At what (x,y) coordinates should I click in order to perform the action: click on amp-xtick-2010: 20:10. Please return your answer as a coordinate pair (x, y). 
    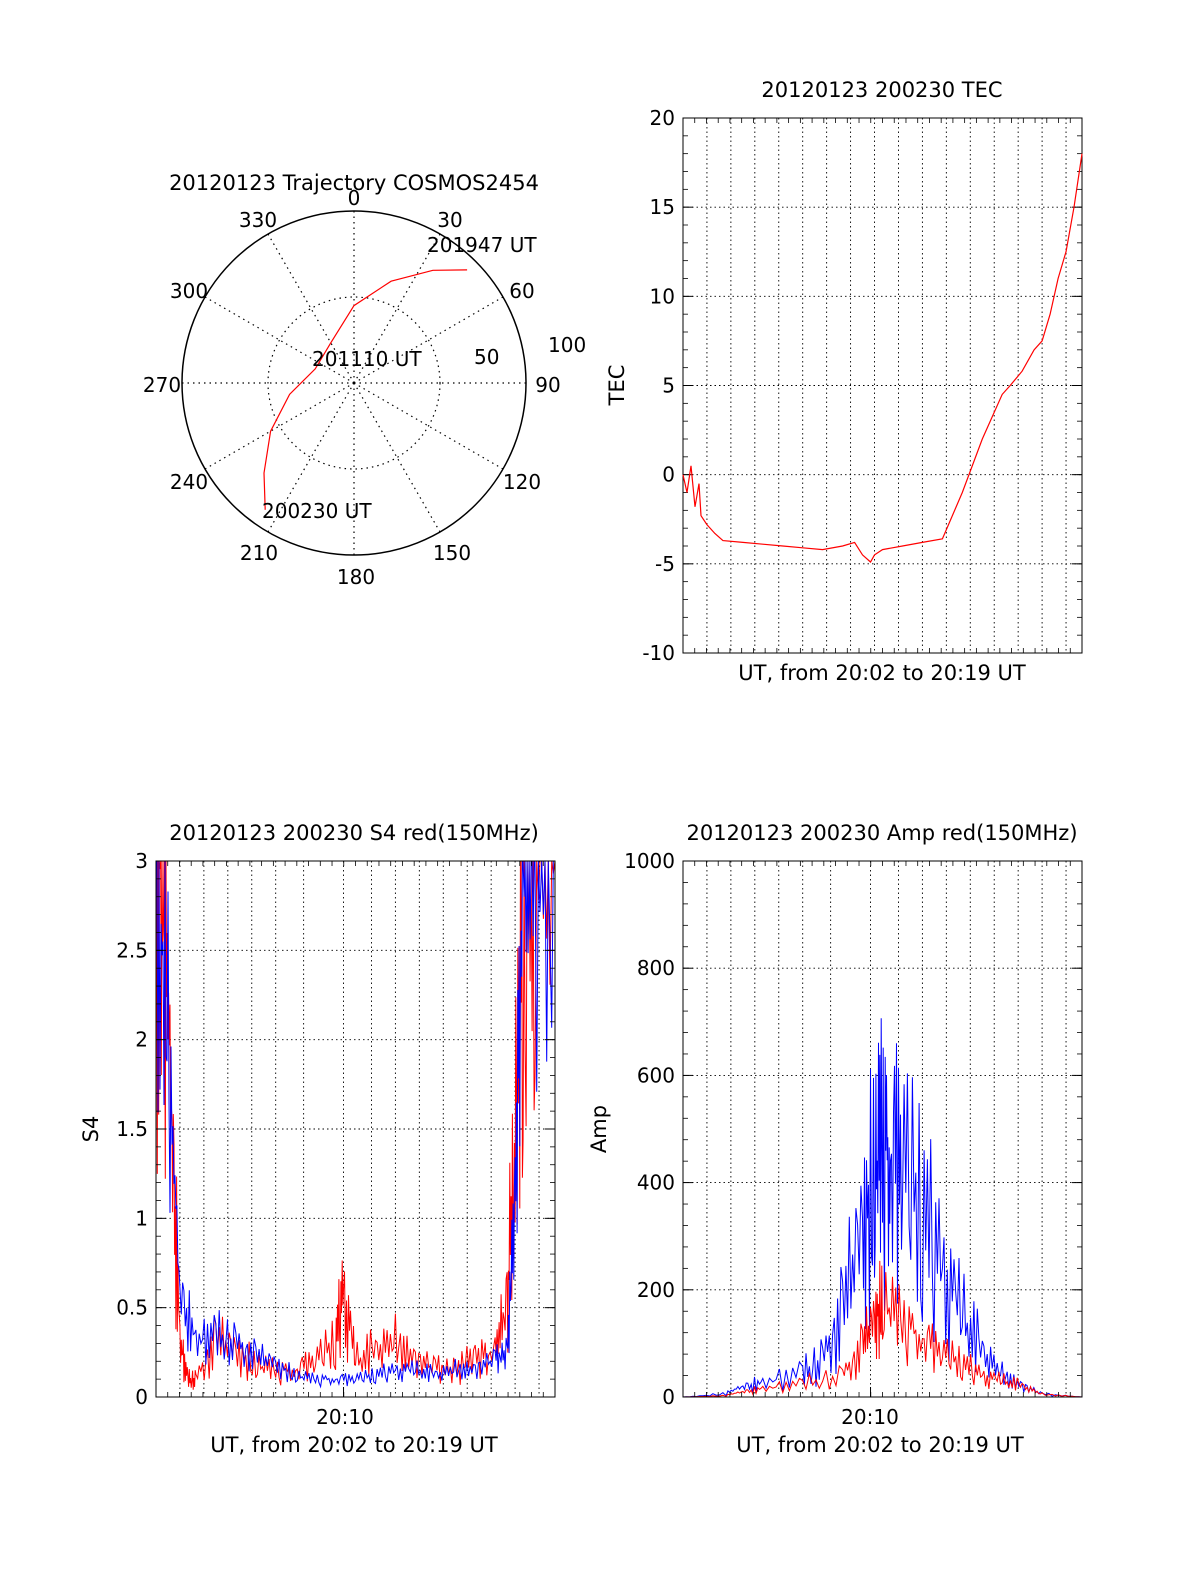
    Looking at the image, I should click on (870, 1417).